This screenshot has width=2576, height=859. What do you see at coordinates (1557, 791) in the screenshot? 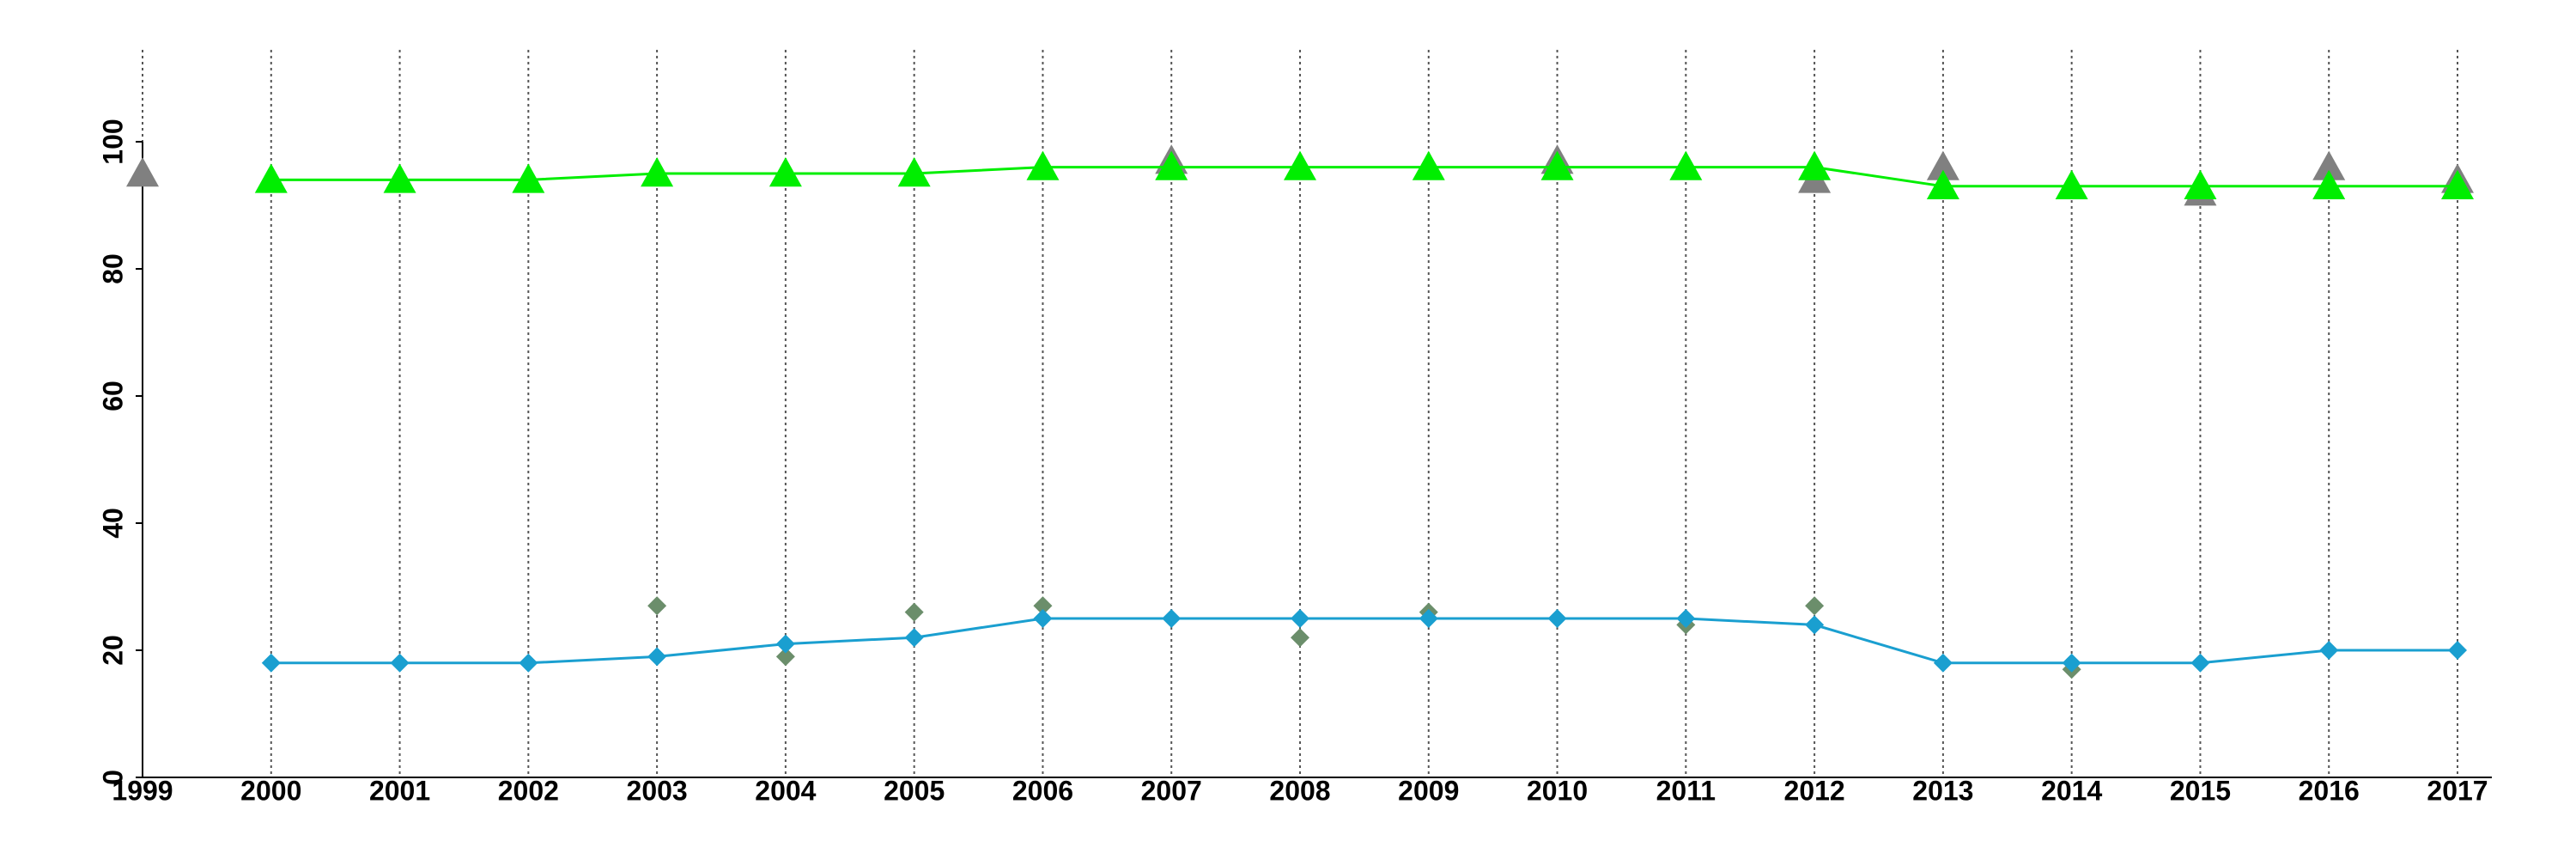
I see `x-tick-label: 2010` at bounding box center [1557, 791].